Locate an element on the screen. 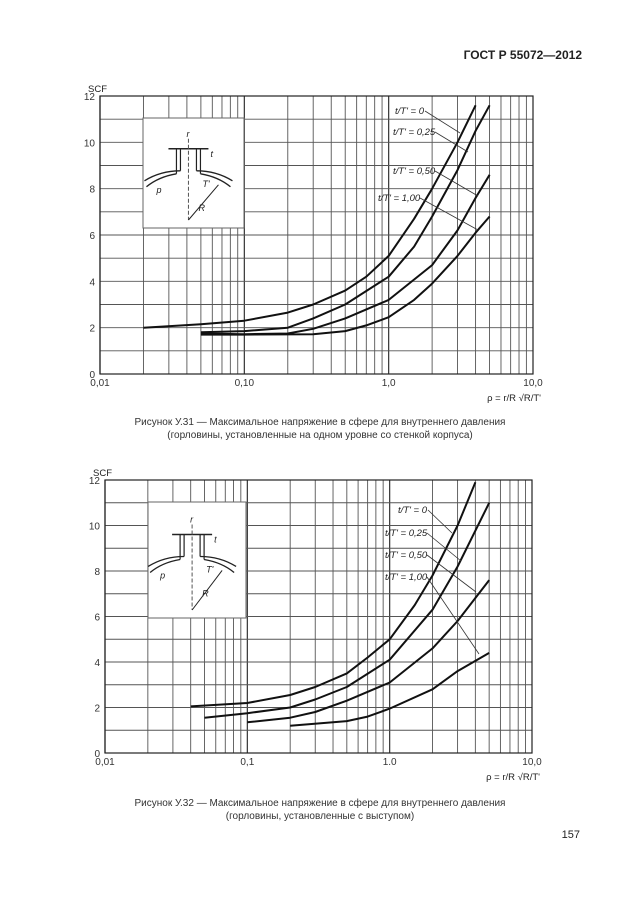 This screenshot has width=630, height=913. x-tick-label: 0,10 is located at coordinates (245, 383).